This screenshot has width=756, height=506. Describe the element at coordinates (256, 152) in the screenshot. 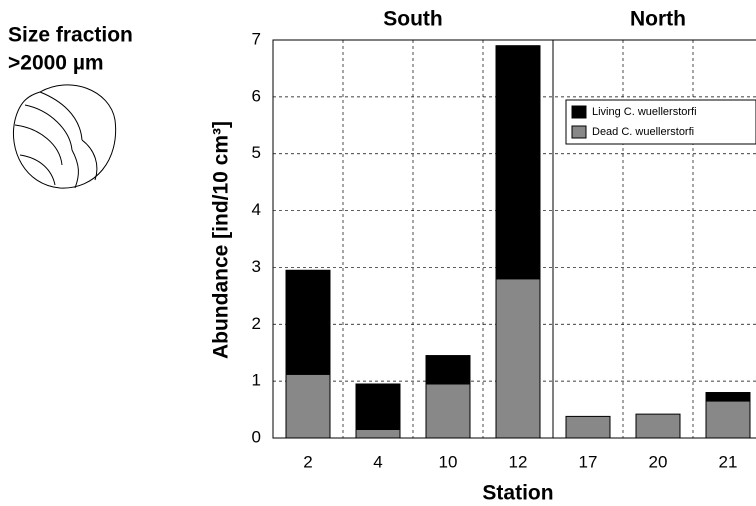

I see `y-tick-label: 5` at that location.